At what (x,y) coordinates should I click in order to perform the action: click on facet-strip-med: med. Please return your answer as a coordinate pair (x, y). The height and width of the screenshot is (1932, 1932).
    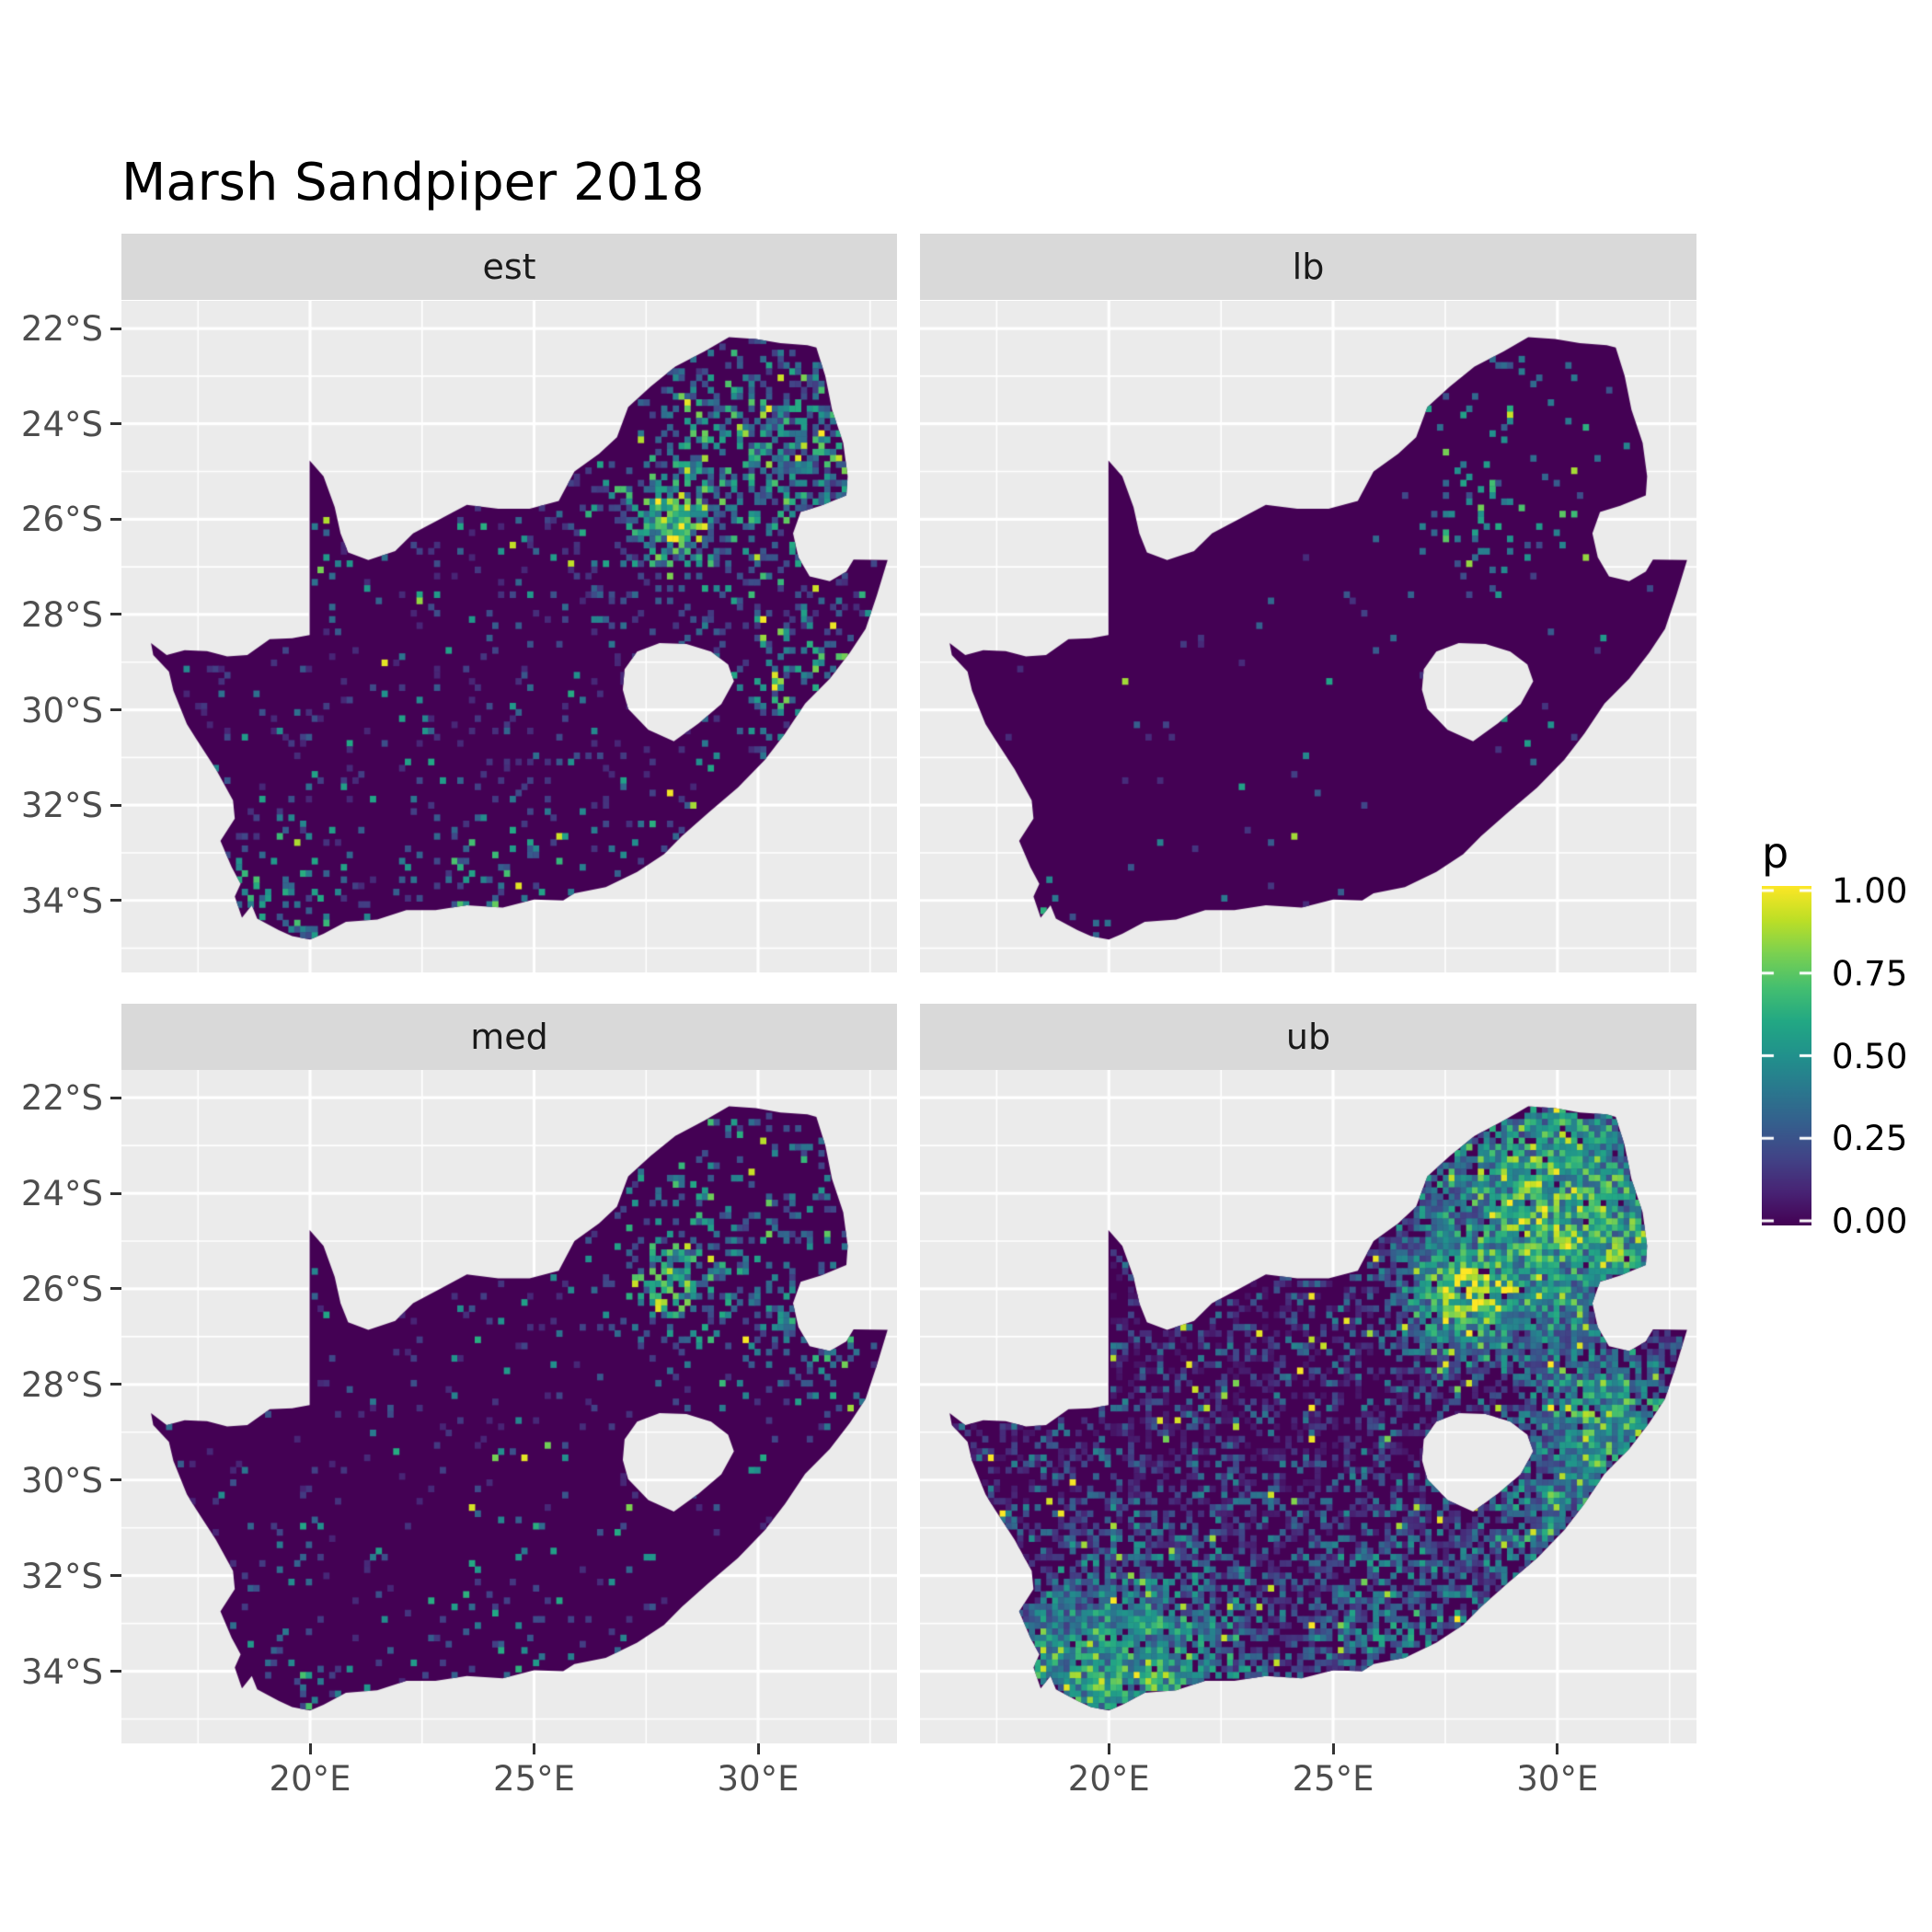
    Looking at the image, I should click on (509, 1037).